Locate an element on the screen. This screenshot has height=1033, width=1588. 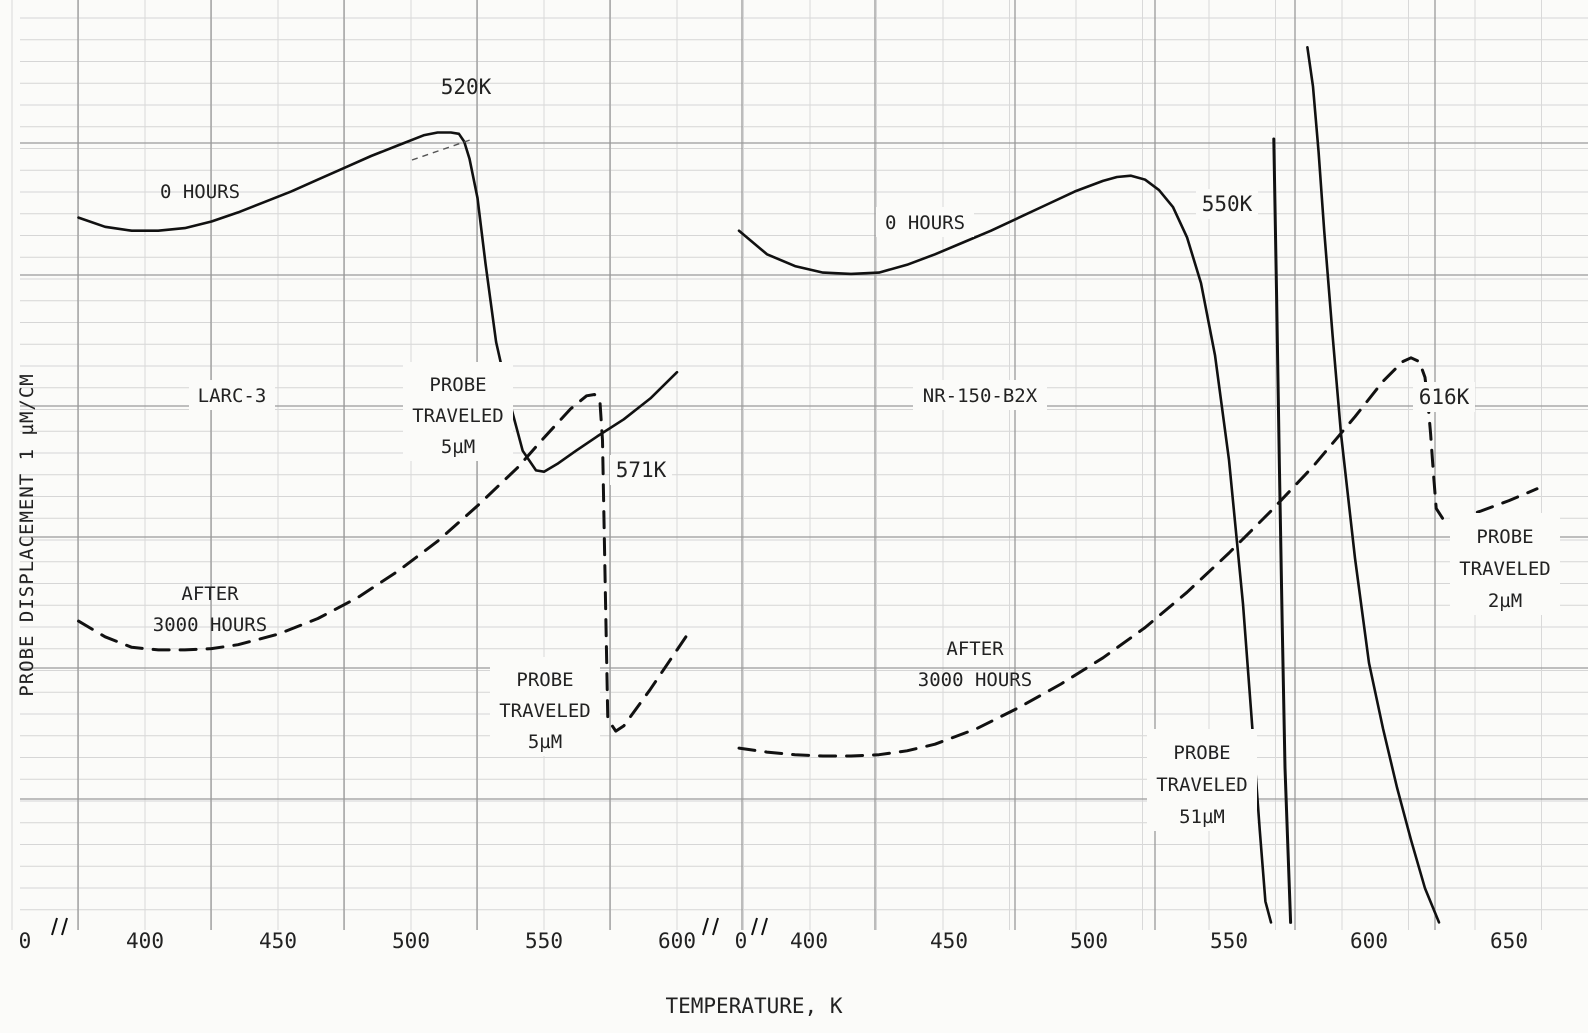
annotation-0-5-line-1: 3000 HOURS is located at coordinates (210, 625).